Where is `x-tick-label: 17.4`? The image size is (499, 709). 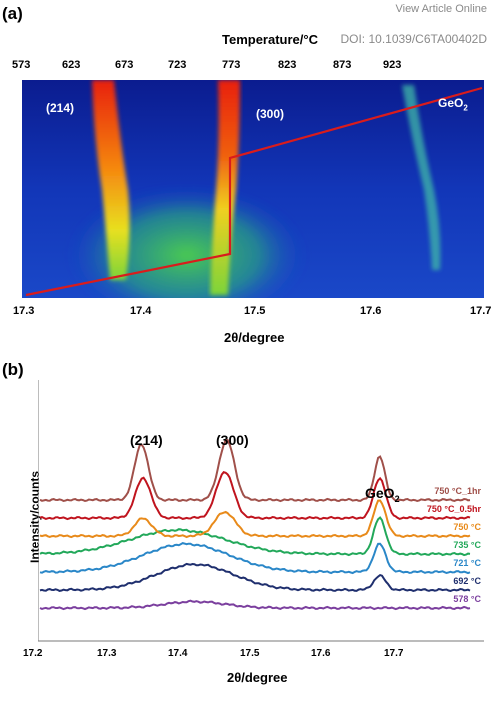 x-tick-label: 17.4 is located at coordinates (178, 653).